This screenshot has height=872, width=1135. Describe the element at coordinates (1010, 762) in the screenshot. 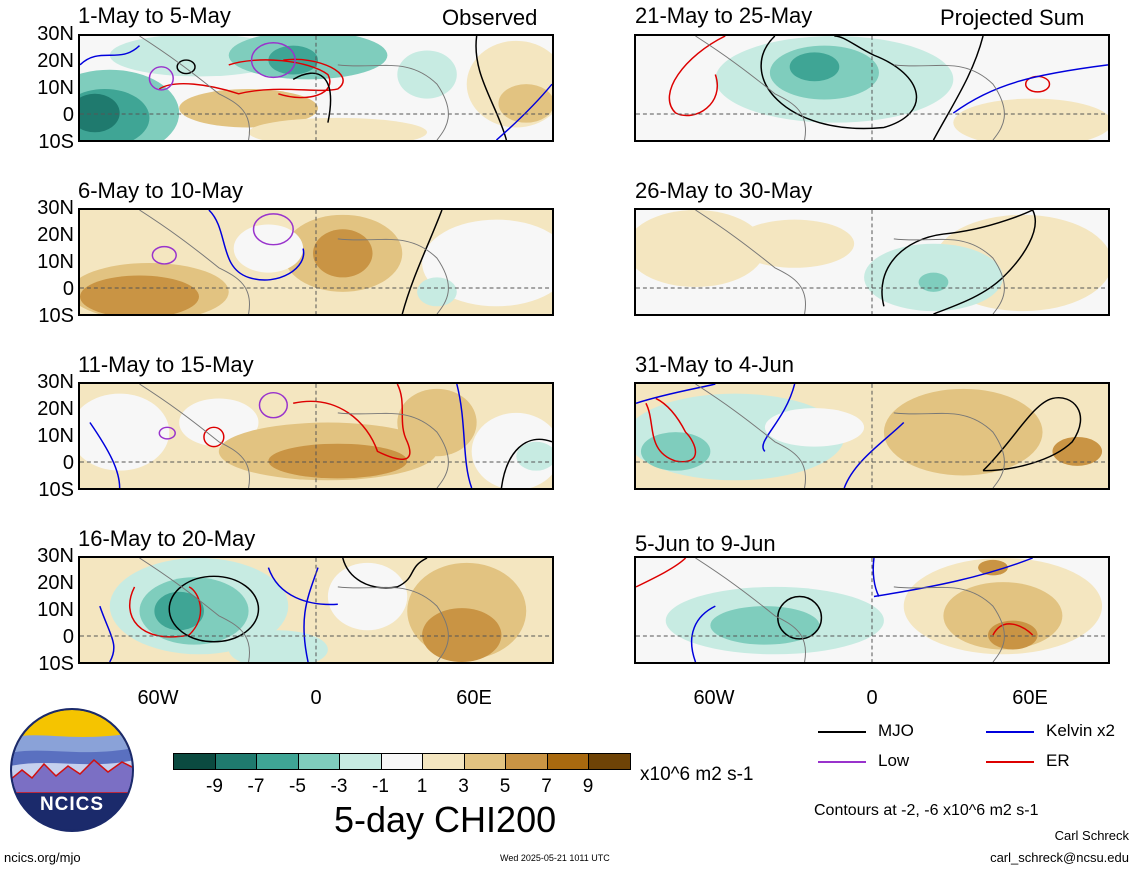

I see `er-legend-line` at that location.